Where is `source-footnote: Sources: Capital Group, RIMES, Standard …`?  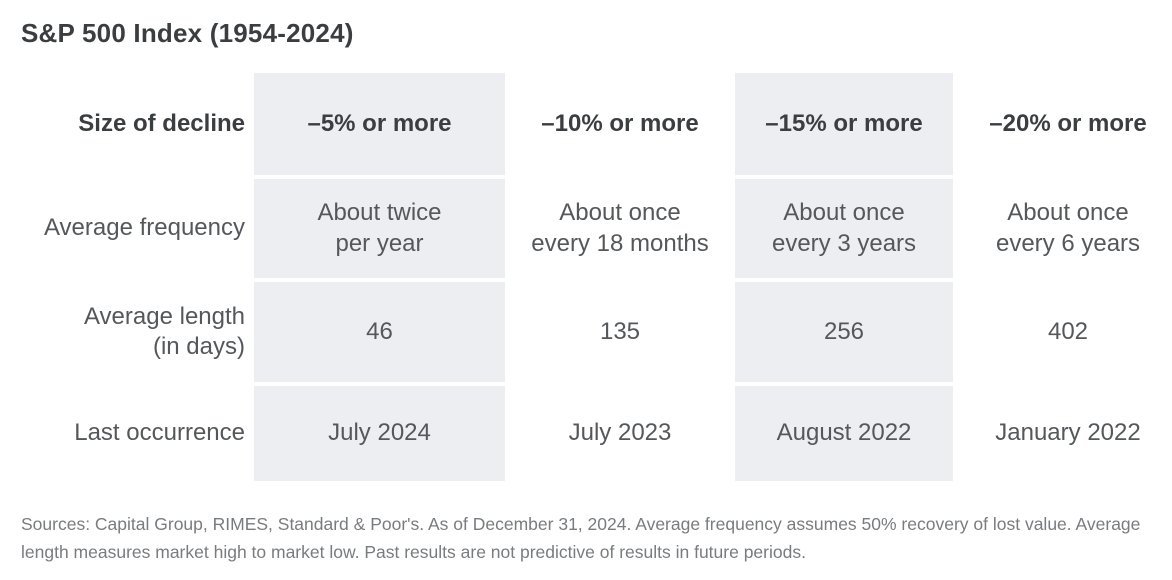
source-footnote: Sources: Capital Group, RIMES, Standard … is located at coordinates (581, 538).